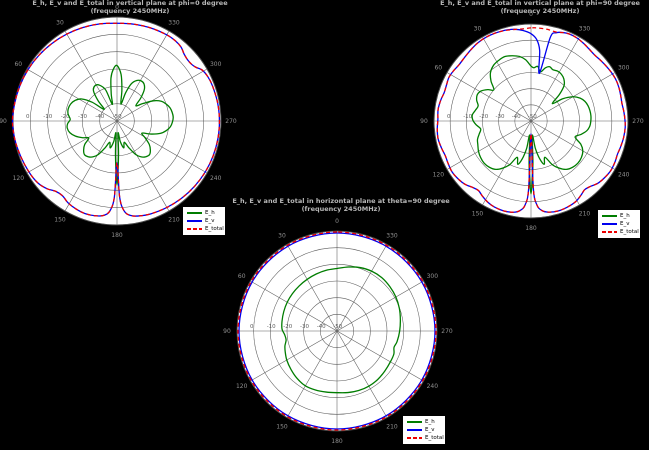 Image resolution: width=649 pixels, height=450 pixels. I want to click on angle-tick-label: 300, so click(216, 64).